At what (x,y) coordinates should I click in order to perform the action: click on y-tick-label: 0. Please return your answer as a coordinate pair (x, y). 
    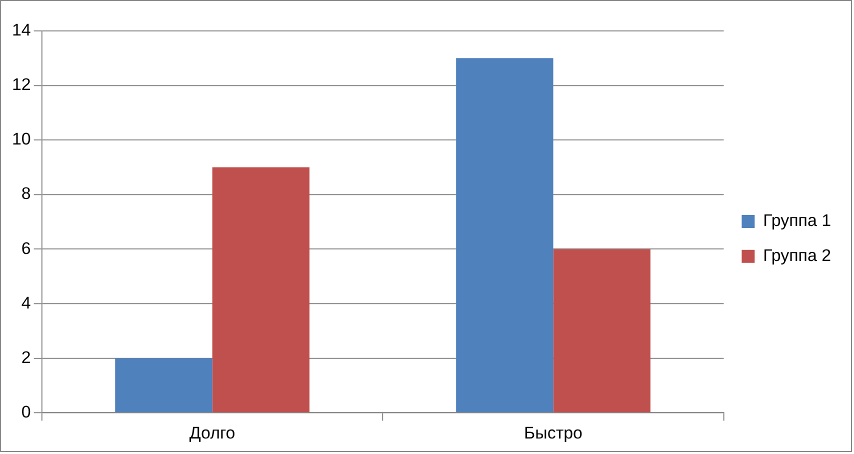
    Looking at the image, I should click on (26, 412).